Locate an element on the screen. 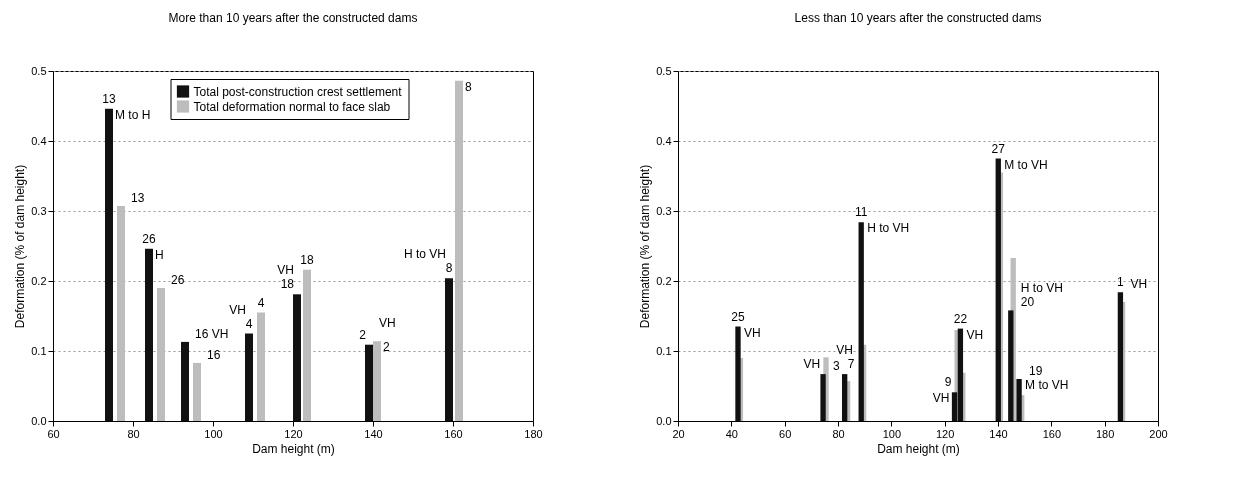 The height and width of the screenshot is (501, 1237). annotation: M to H is located at coordinates (133, 114).